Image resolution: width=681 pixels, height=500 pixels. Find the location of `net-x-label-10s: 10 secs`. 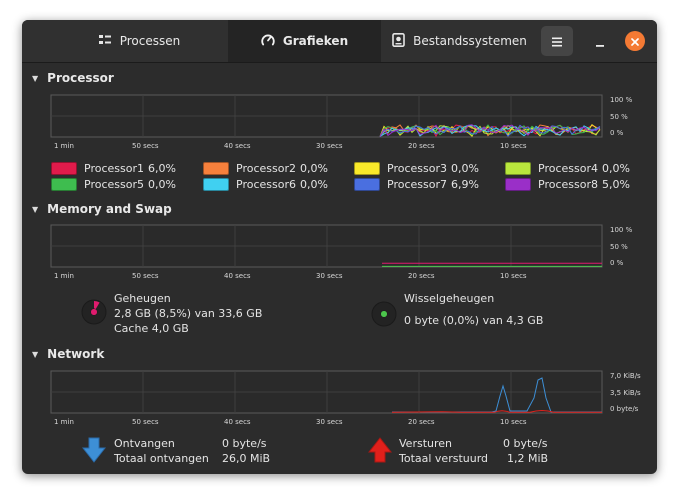

net-x-label-10s: 10 secs is located at coordinates (513, 422).